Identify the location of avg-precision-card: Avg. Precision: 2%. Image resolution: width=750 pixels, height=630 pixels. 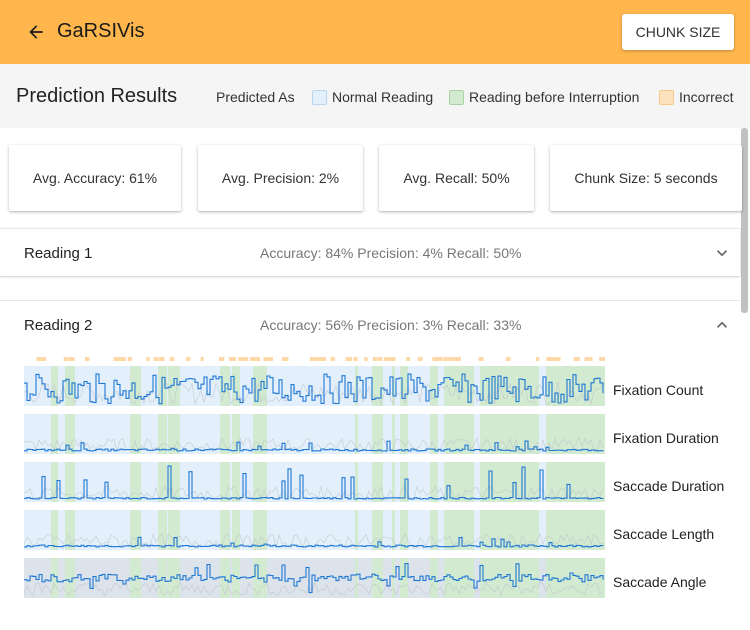
(280, 178).